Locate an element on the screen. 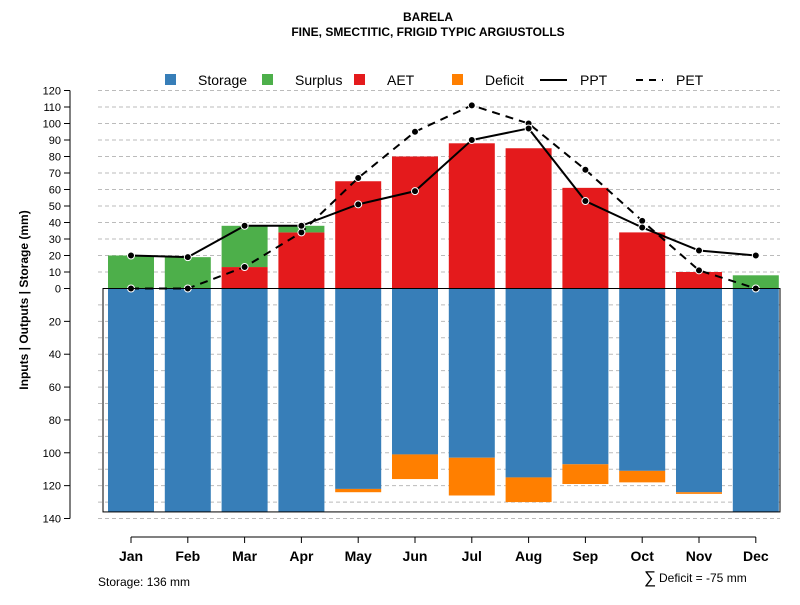 This screenshot has width=800, height=605. x-tick-label: Jan is located at coordinates (131, 556).